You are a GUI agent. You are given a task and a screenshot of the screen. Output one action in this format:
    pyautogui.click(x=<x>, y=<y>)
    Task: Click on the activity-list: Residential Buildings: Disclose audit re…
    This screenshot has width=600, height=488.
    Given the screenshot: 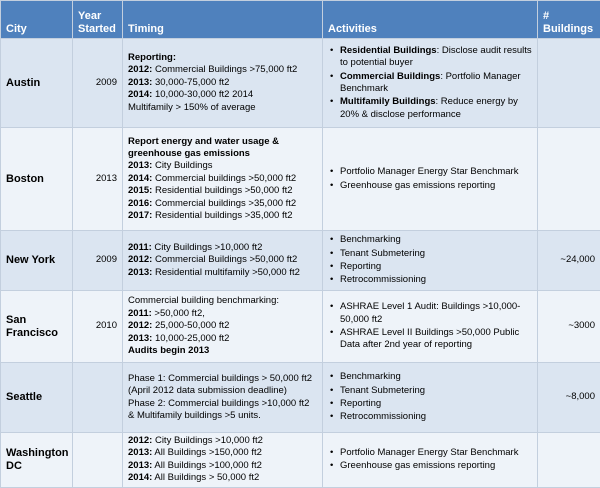 What is the action you would take?
    pyautogui.click(x=430, y=83)
    